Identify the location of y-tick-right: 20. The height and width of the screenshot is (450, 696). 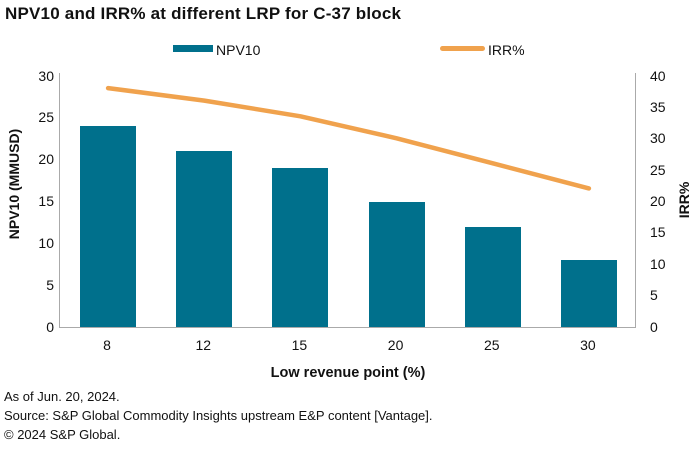
(658, 201).